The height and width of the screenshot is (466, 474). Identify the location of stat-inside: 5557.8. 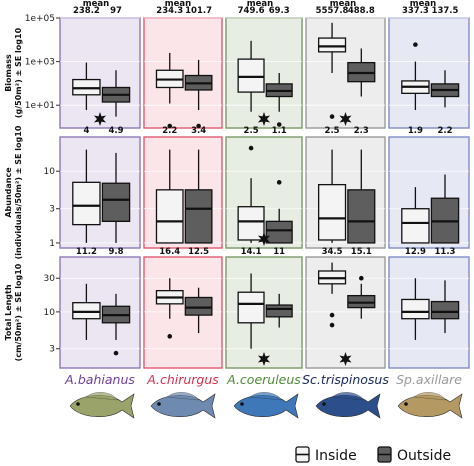
(332, 11).